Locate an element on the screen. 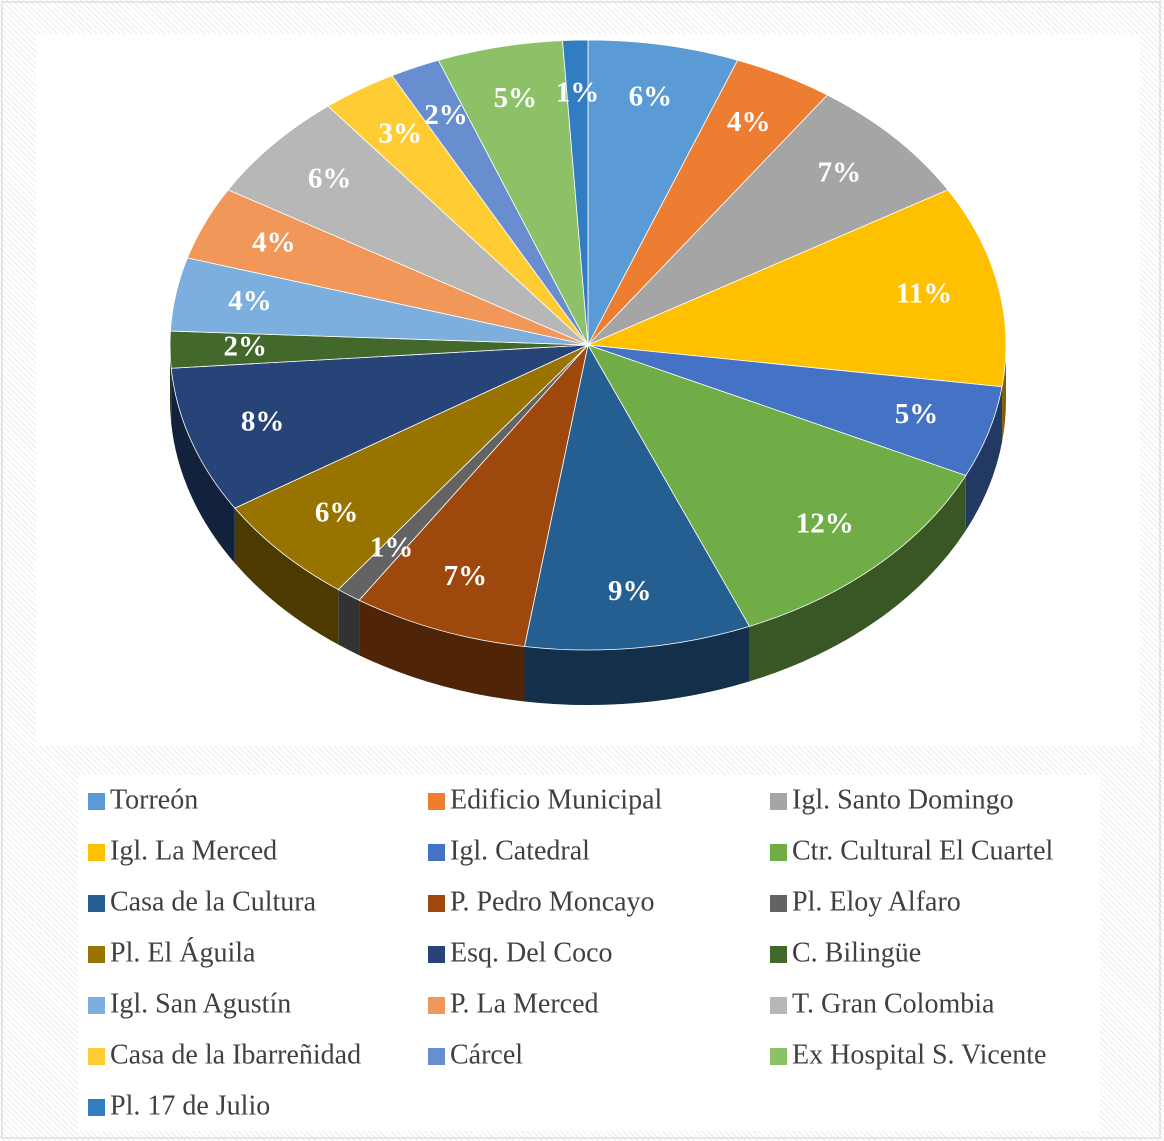 The width and height of the screenshot is (1164, 1141). legend-label: Edificio Municipal is located at coordinates (556, 799).